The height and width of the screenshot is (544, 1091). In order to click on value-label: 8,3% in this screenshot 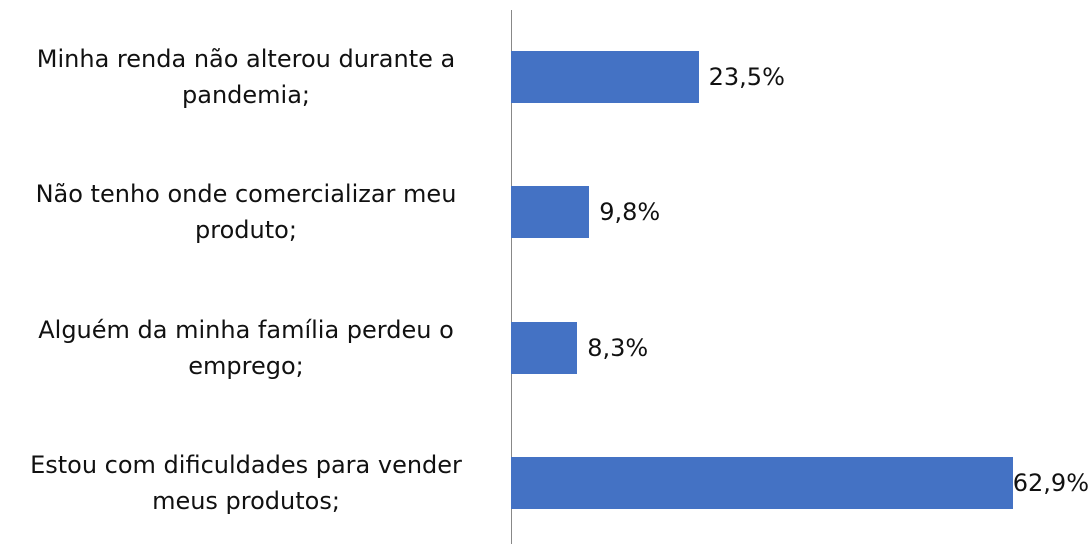, I will do `click(618, 347)`.